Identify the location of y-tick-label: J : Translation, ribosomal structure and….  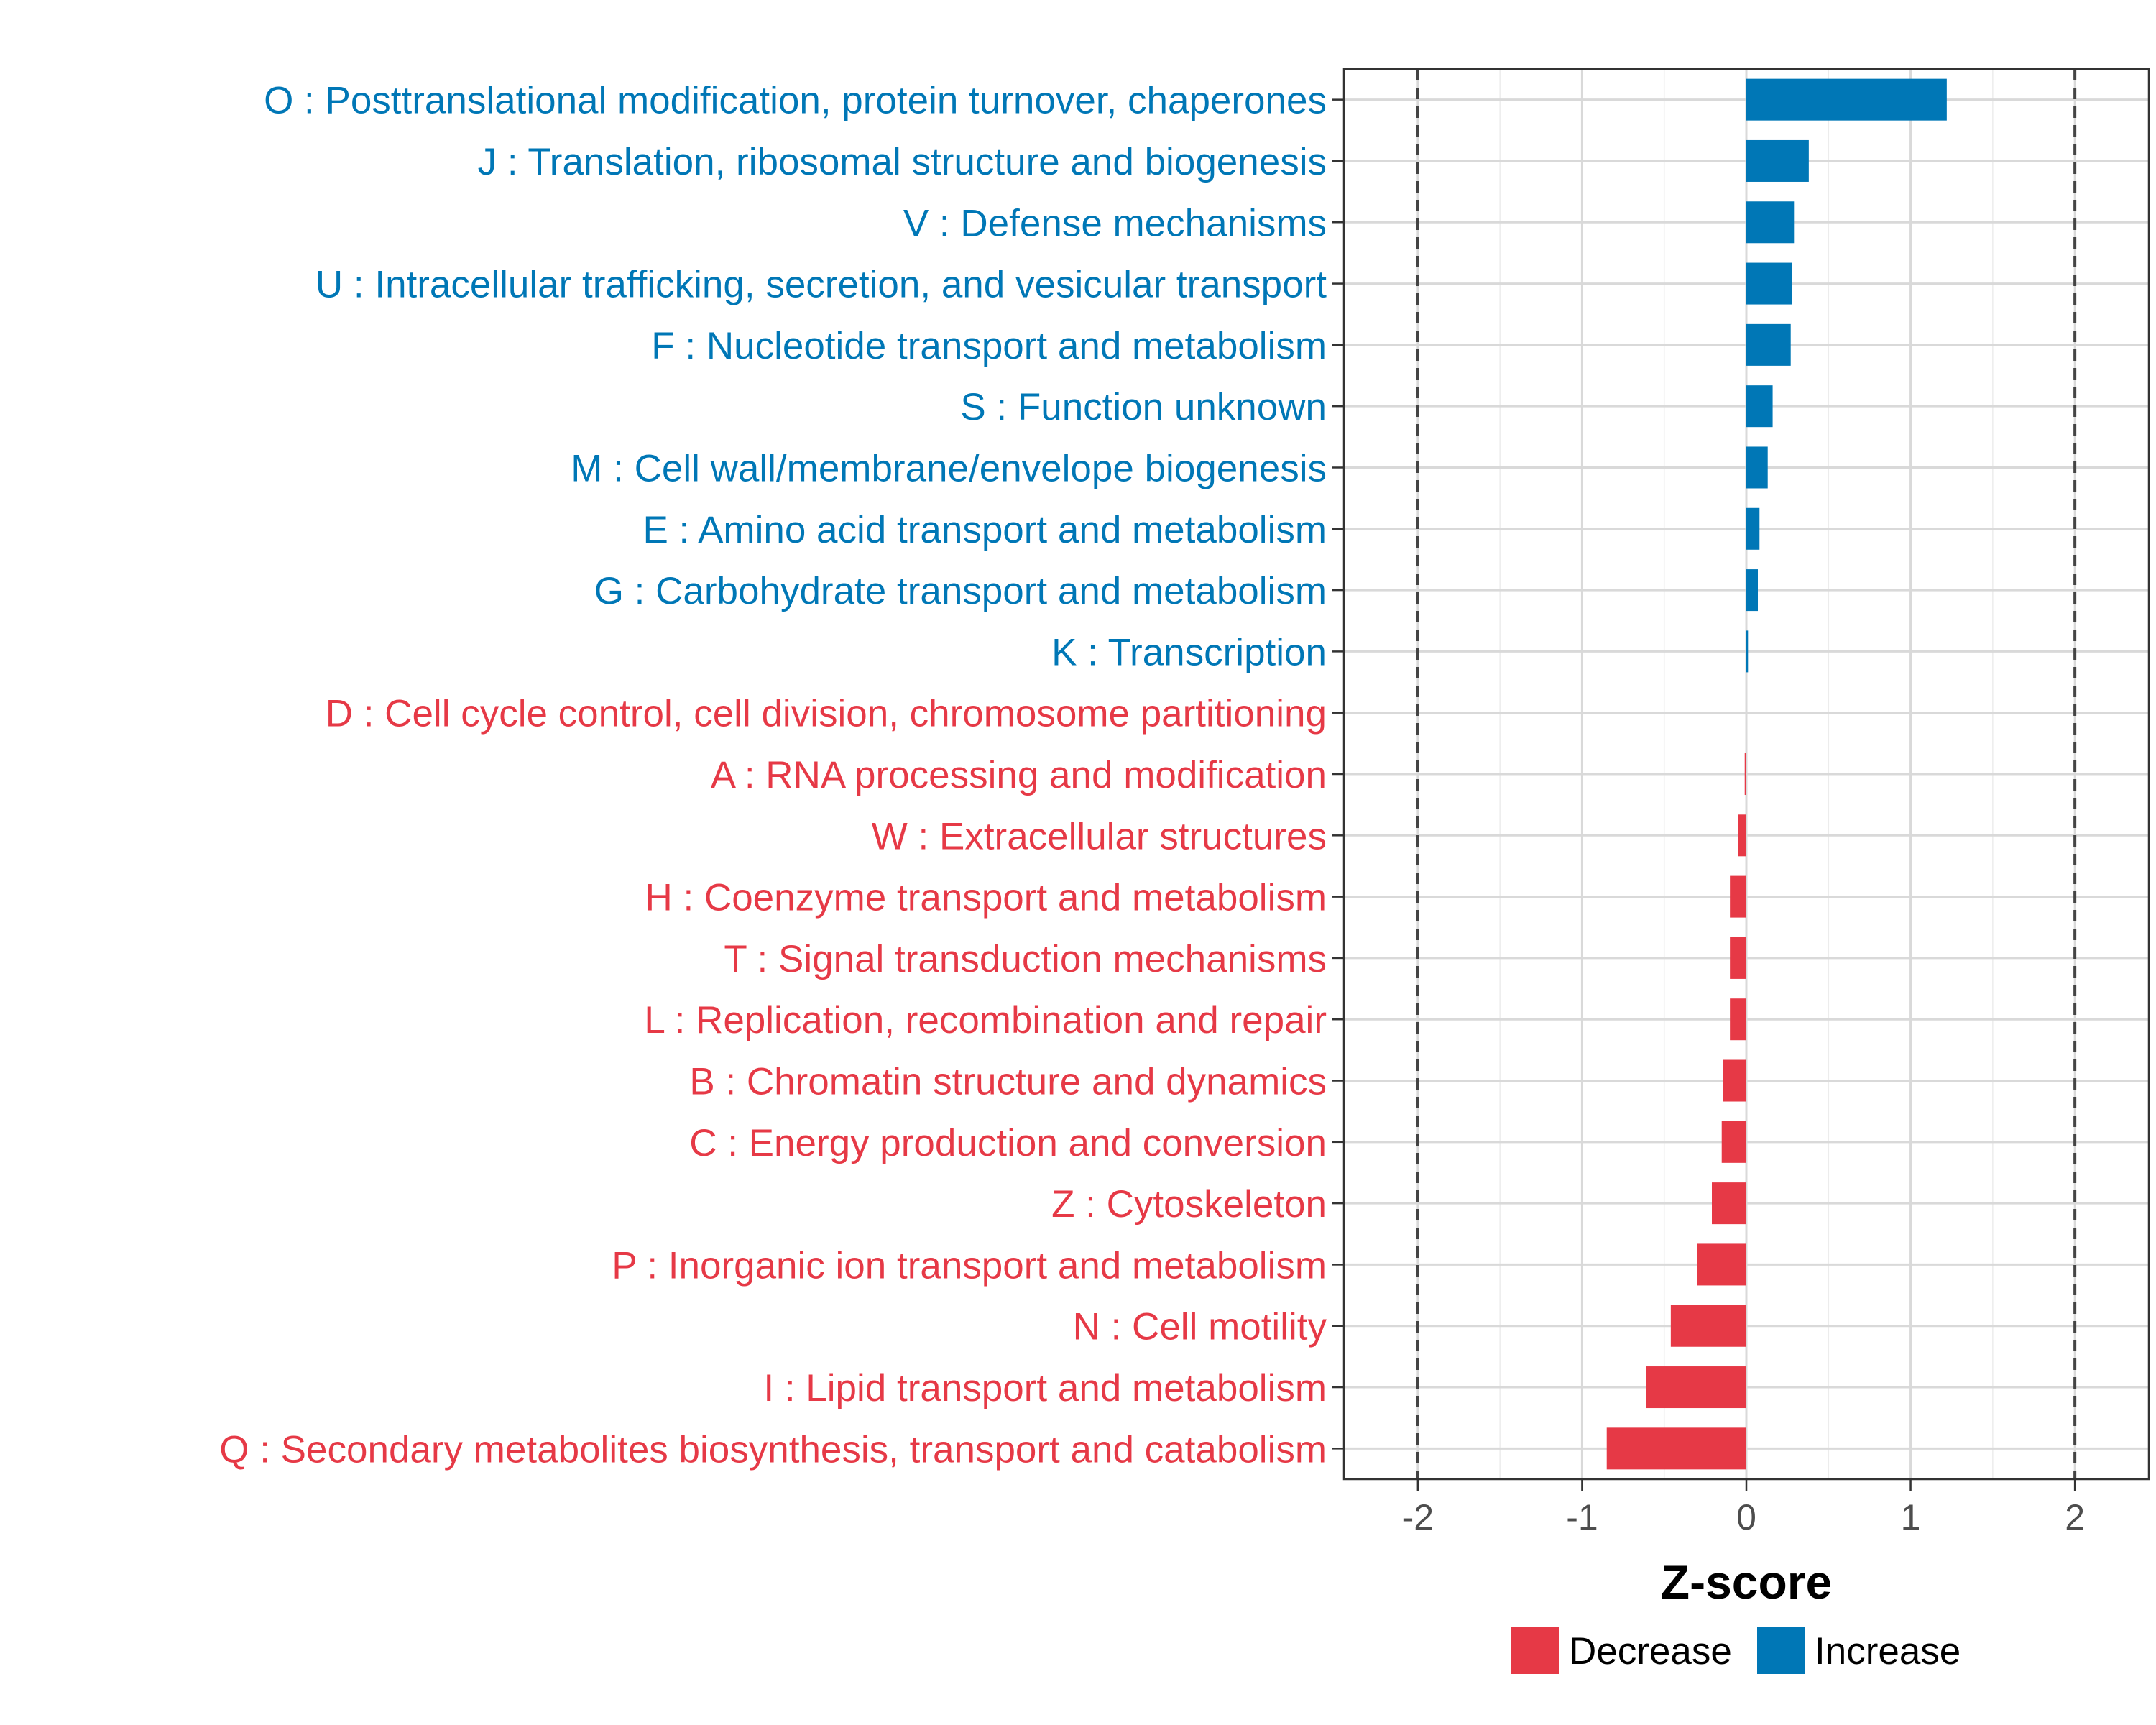
(902, 162).